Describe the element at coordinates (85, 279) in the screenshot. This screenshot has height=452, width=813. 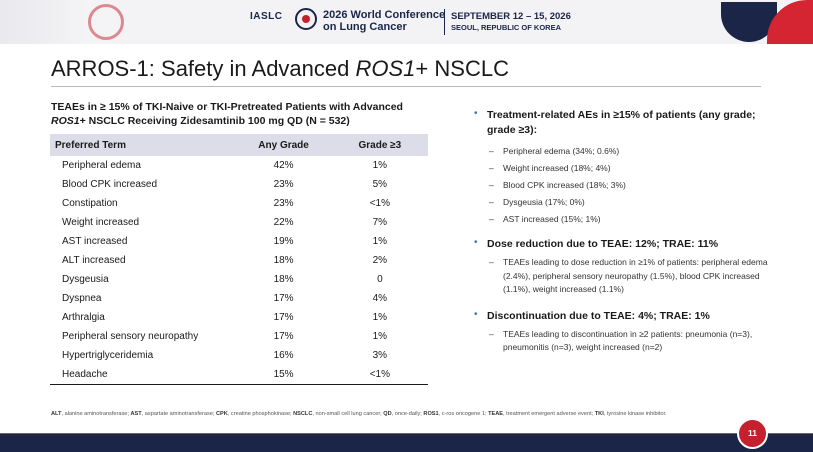
I see `cell-term: Dysgeusia` at that location.